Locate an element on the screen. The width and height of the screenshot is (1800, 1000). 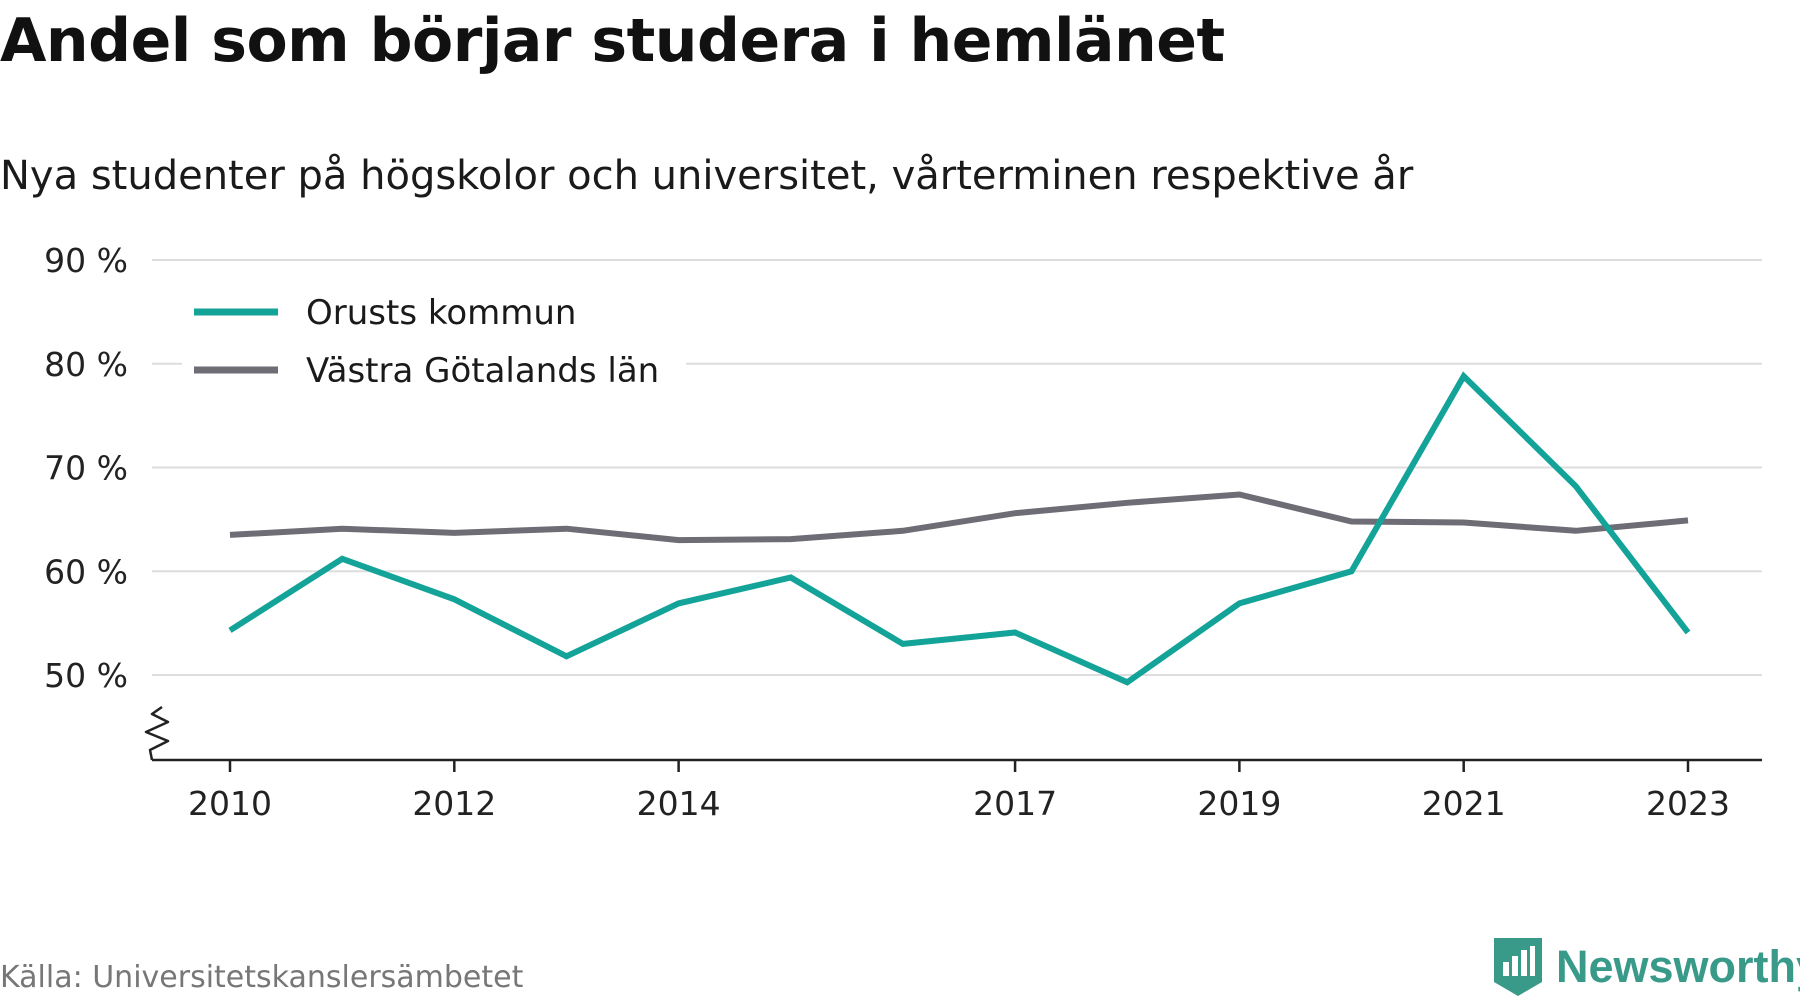
legend-label: Orusts kommun is located at coordinates (441, 313).